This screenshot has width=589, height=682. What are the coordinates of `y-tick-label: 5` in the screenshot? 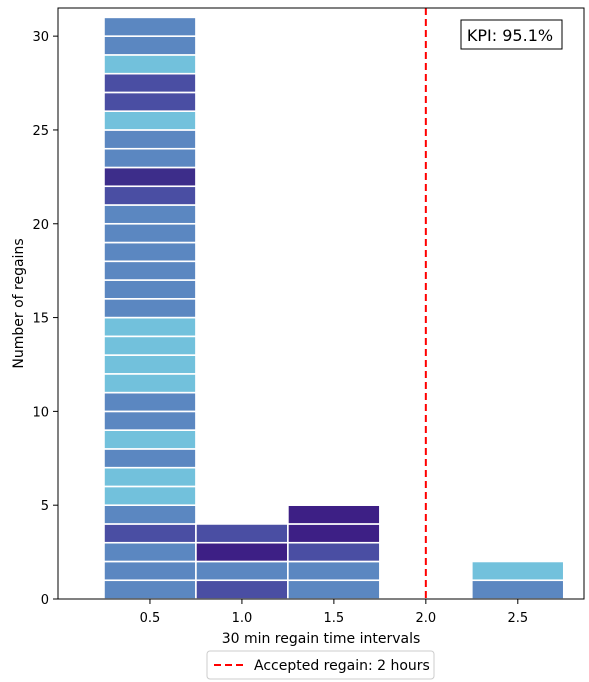 It's located at (45, 506).